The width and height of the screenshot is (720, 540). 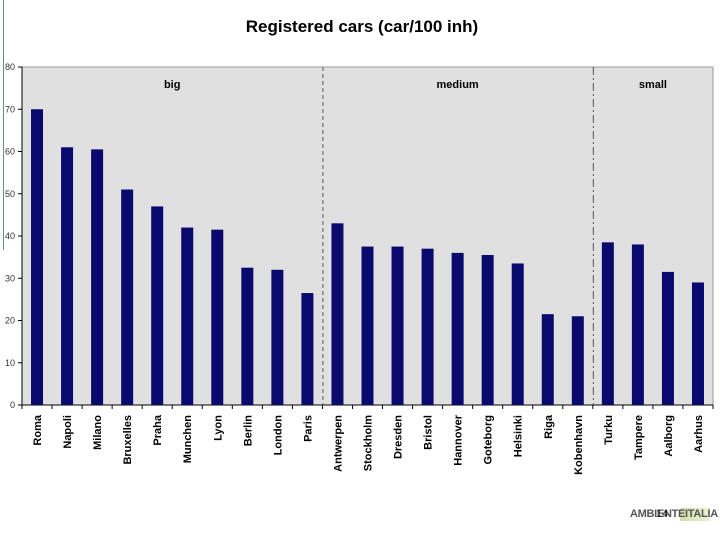 I want to click on logo-text: AMBIENTEITALIA, so click(x=674, y=514).